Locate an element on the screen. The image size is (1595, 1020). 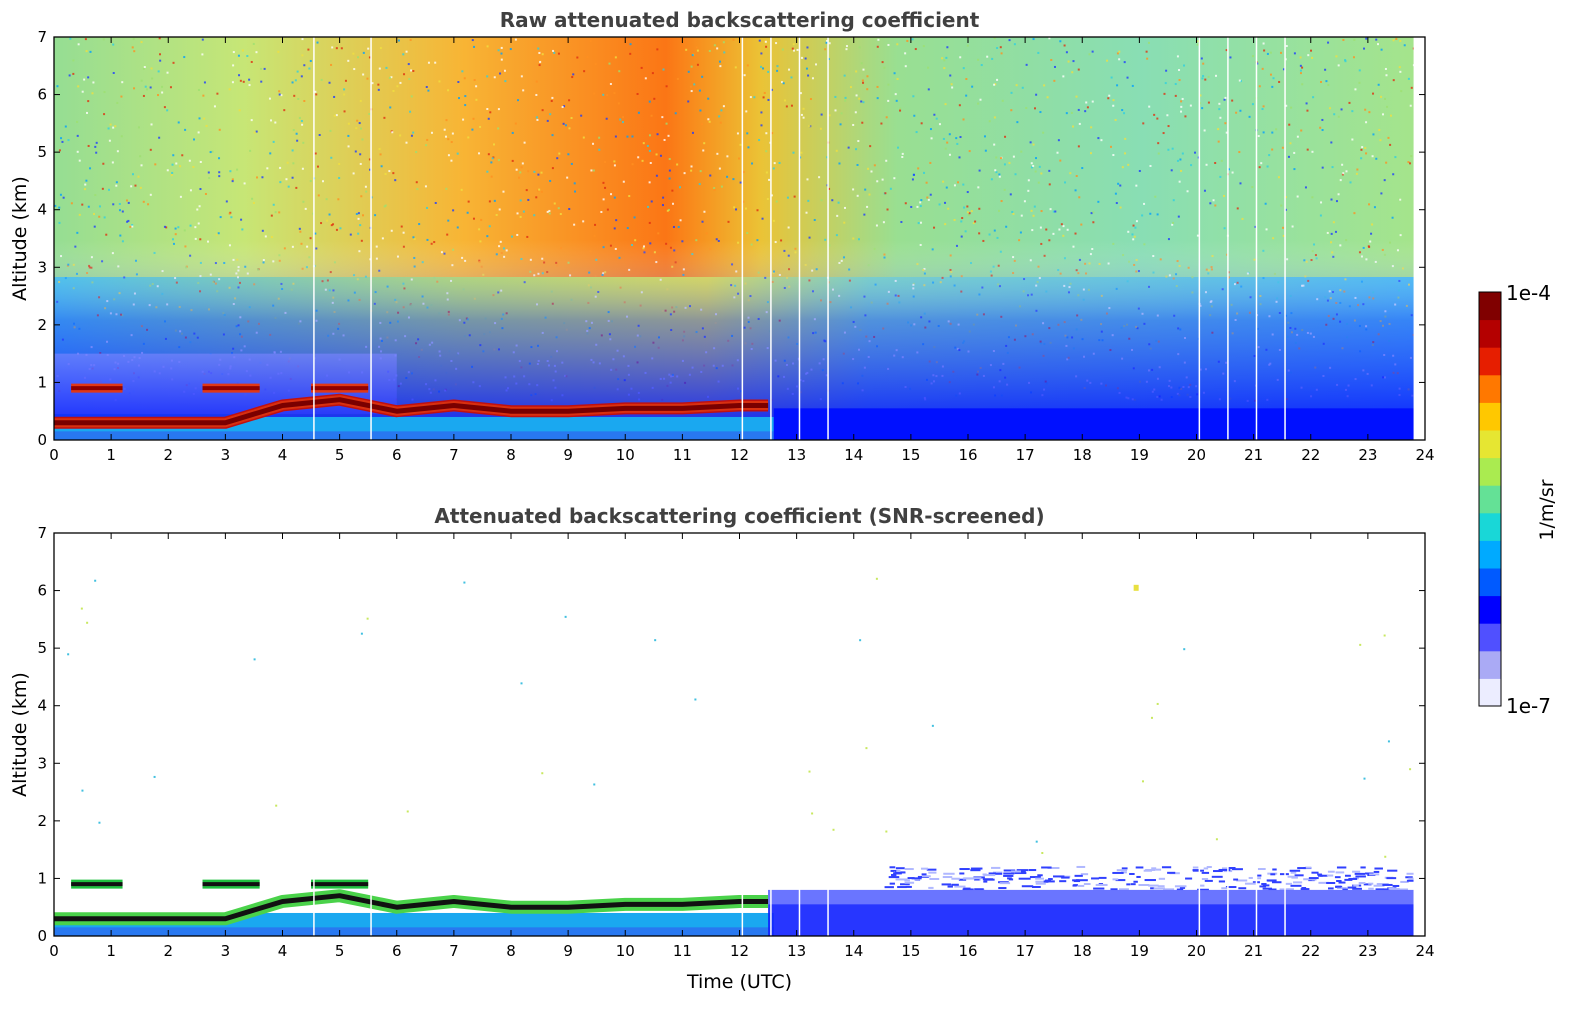
colorbar-max-label: 1e-4 is located at coordinates (1528, 293).